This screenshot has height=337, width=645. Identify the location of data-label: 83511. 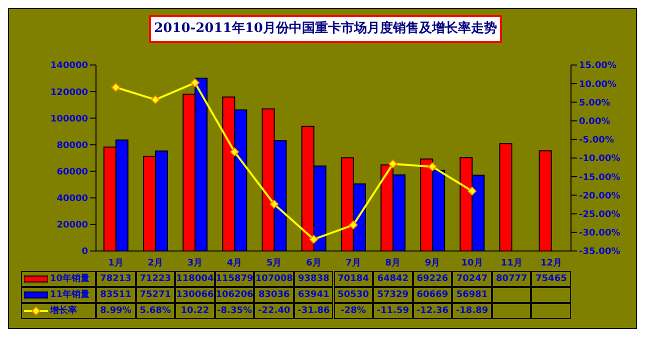
(116, 295).